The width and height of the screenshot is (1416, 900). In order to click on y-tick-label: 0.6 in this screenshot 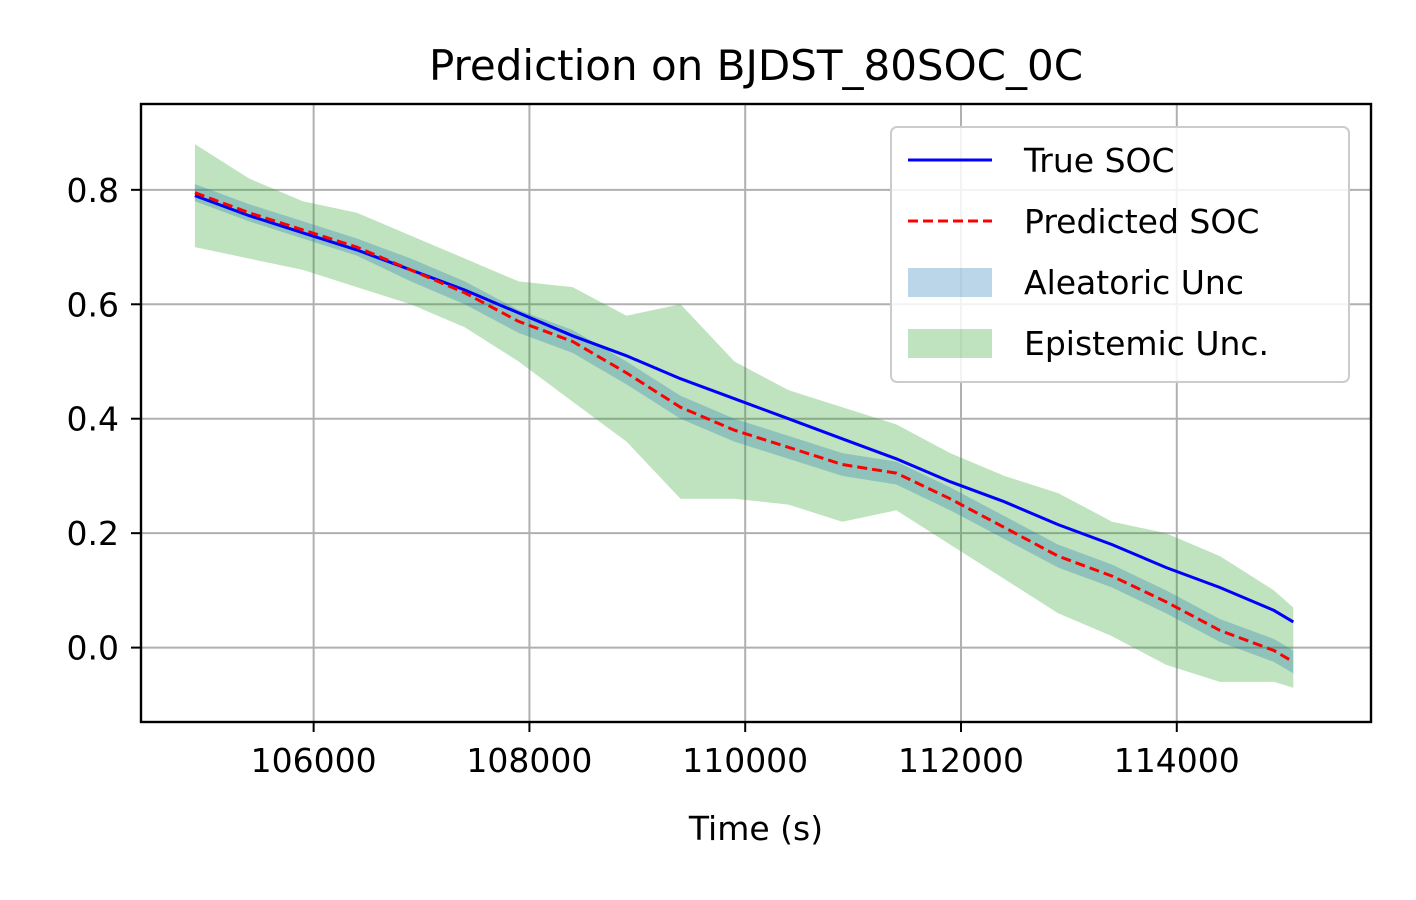, I will do `click(93, 304)`.